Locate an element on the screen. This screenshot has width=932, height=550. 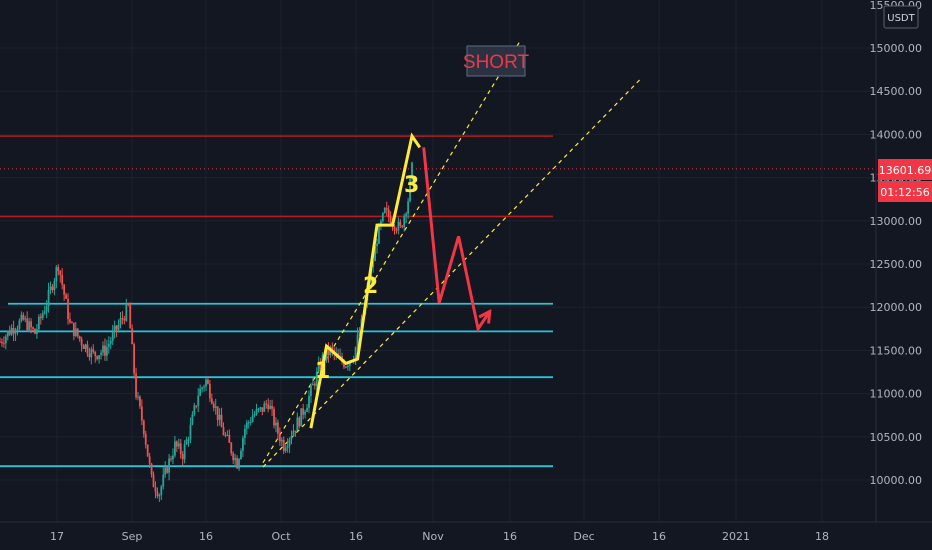
short-label-text: SHORT is located at coordinates (496, 62).